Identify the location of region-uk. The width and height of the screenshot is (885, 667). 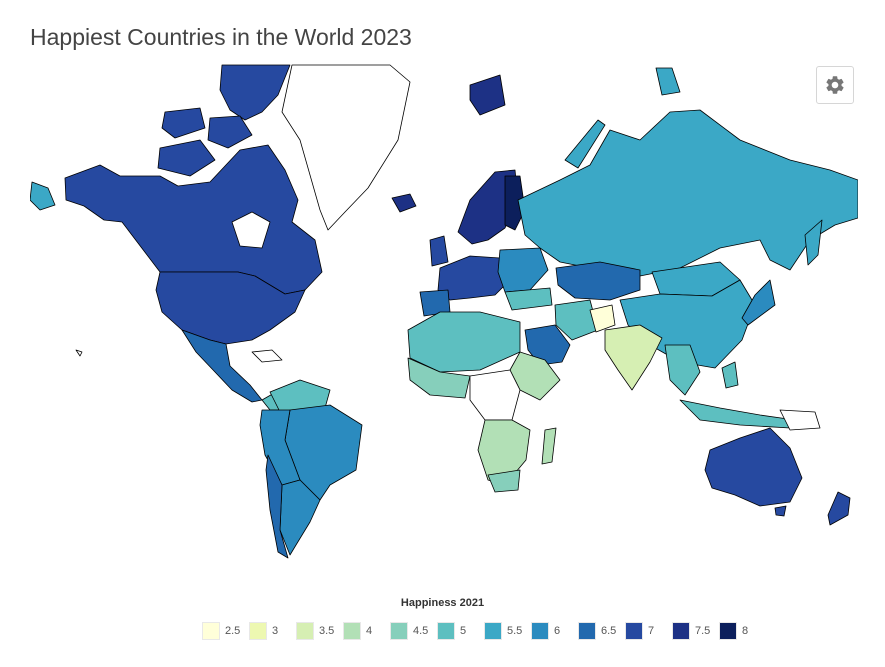
(439, 251).